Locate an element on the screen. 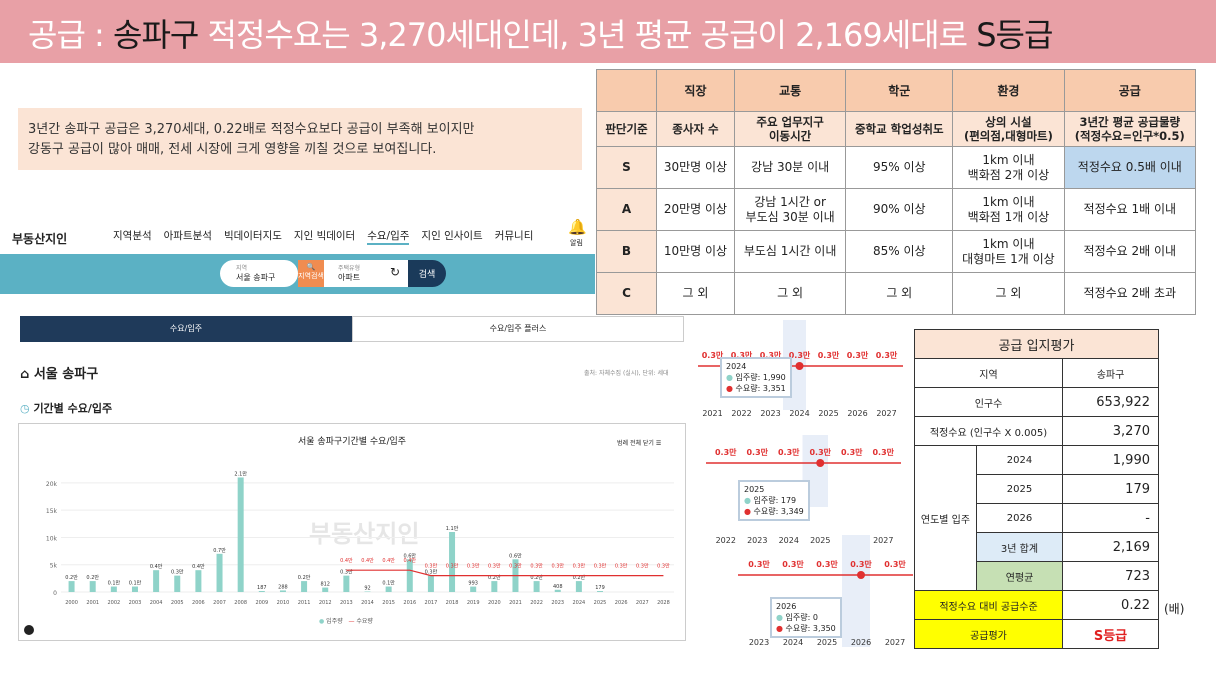 This screenshot has height=684, width=1216. eval-label: 적정수요 대비 공급수준 is located at coordinates (988, 605).